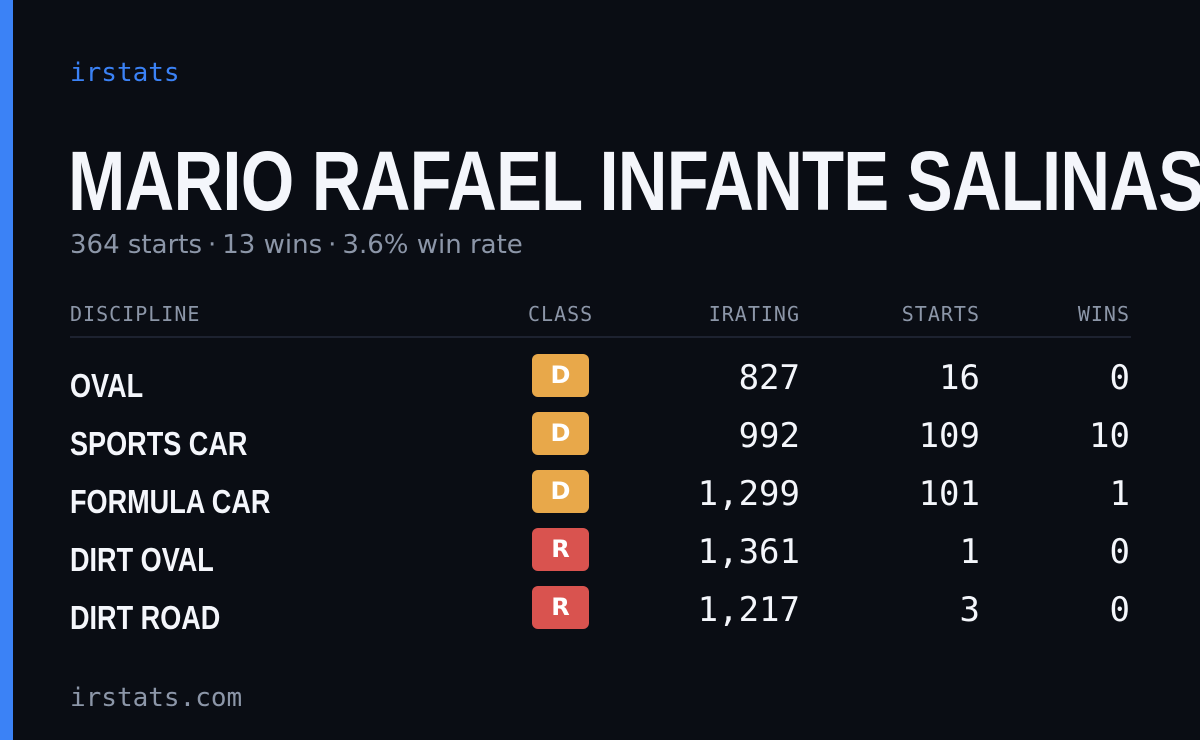 The width and height of the screenshot is (1200, 740). Describe the element at coordinates (107, 385) in the screenshot. I see `discipline-name: OVAL` at that location.